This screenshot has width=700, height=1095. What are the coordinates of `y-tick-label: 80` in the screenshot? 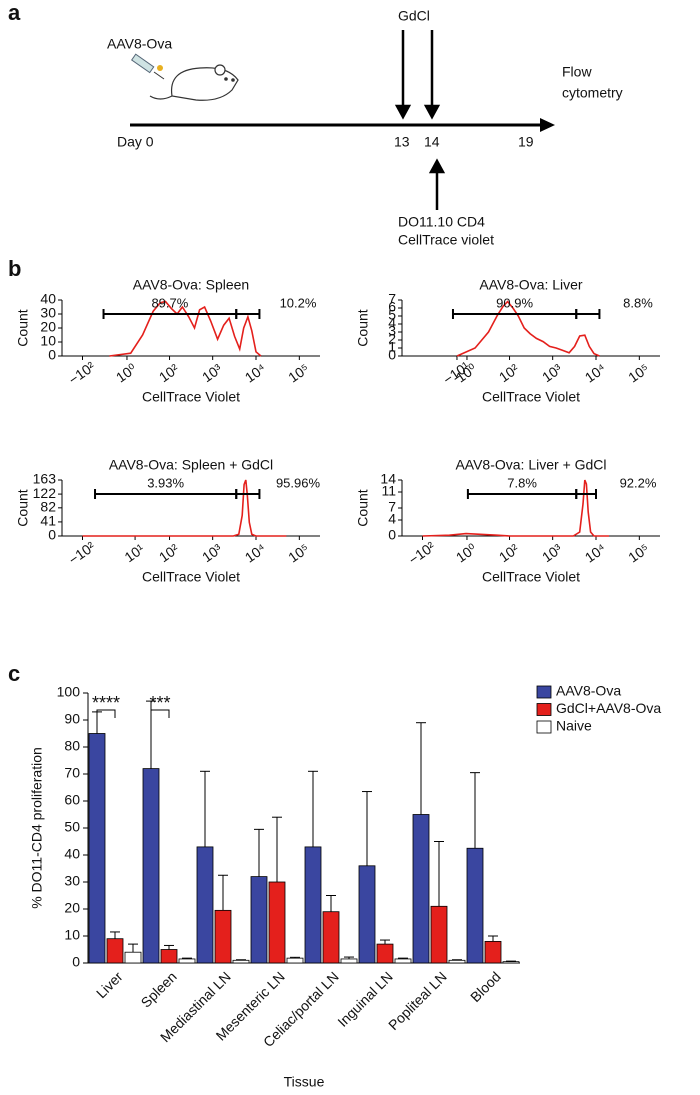 It's located at (72, 746).